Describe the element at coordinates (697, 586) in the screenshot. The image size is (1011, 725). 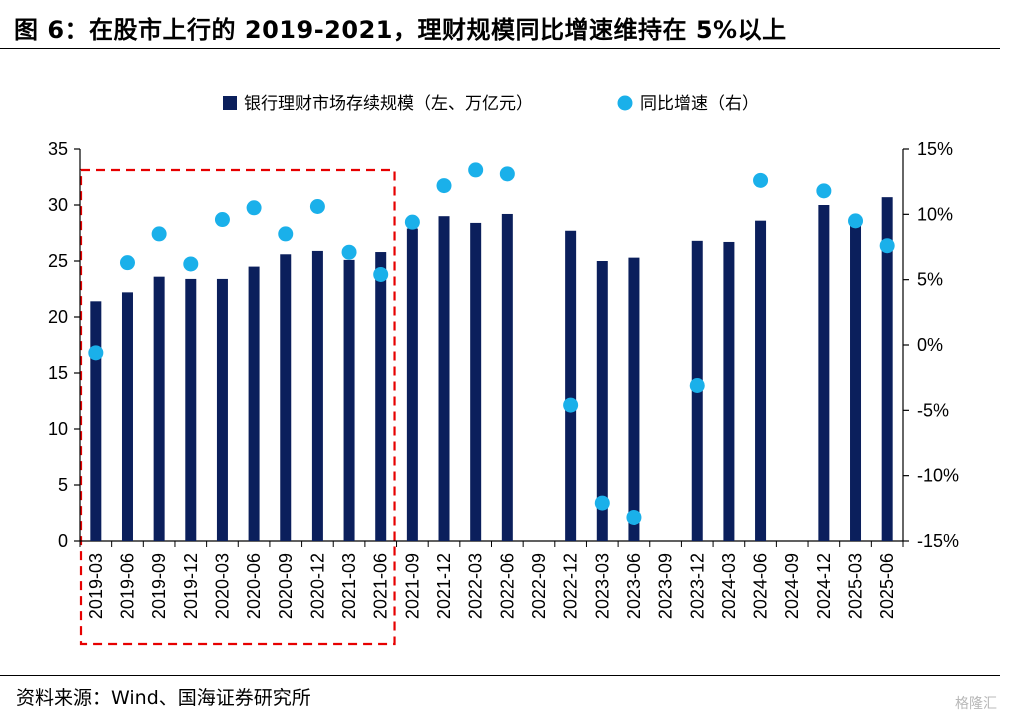
I see `x-tick-label: 2023-12` at that location.